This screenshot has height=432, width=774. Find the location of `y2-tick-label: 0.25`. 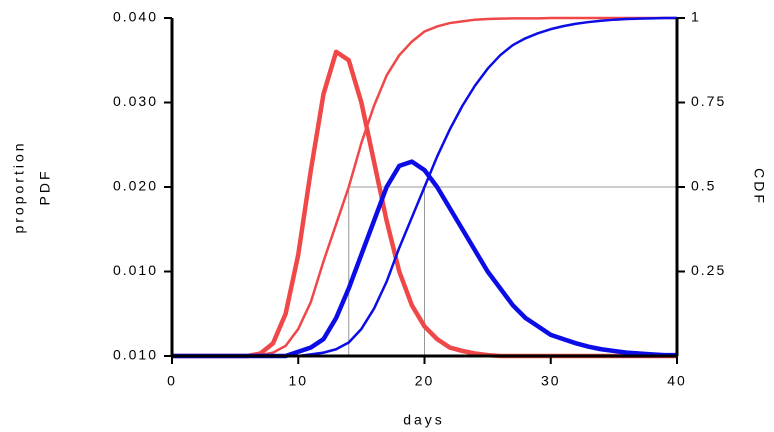

y2-tick-label: 0.25 is located at coordinates (708, 270).